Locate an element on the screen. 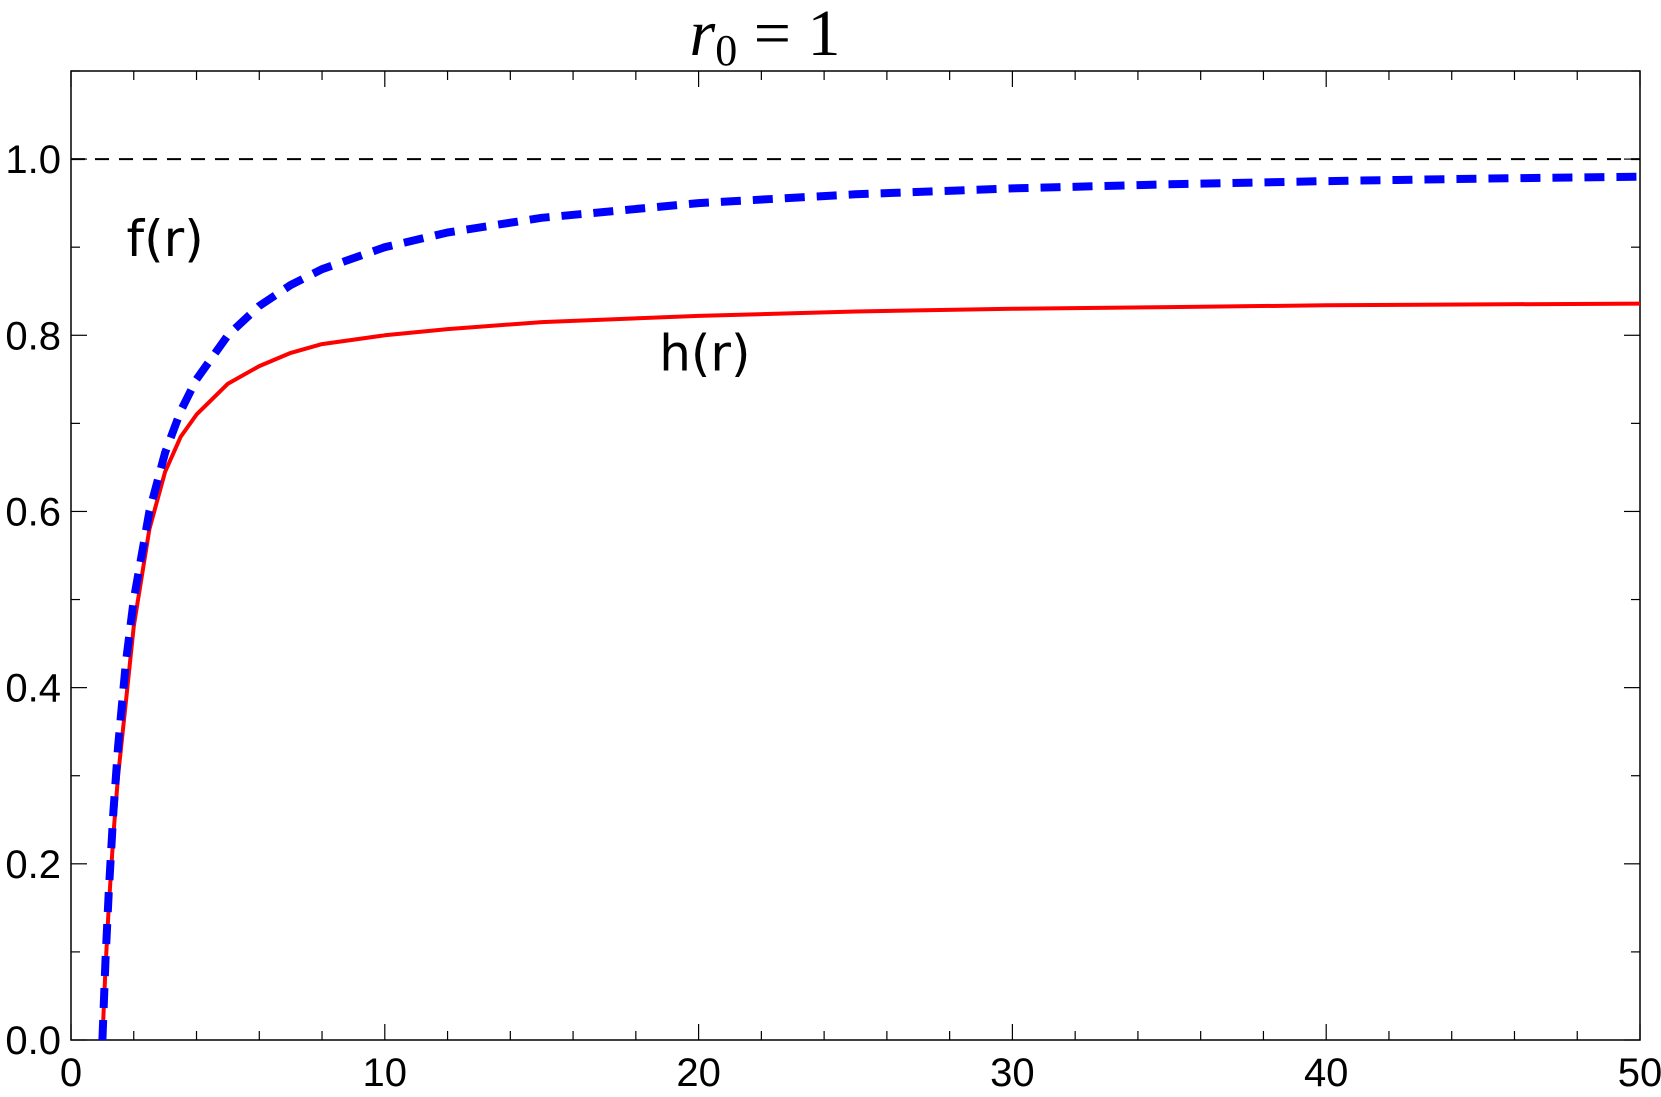 This screenshot has height=1097, width=1661. y-tick-label: 0.4 is located at coordinates (33, 689).